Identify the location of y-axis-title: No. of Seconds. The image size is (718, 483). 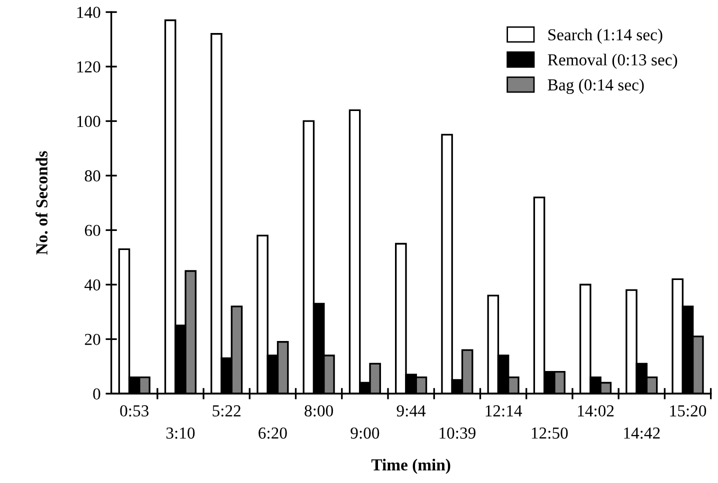
(42, 203).